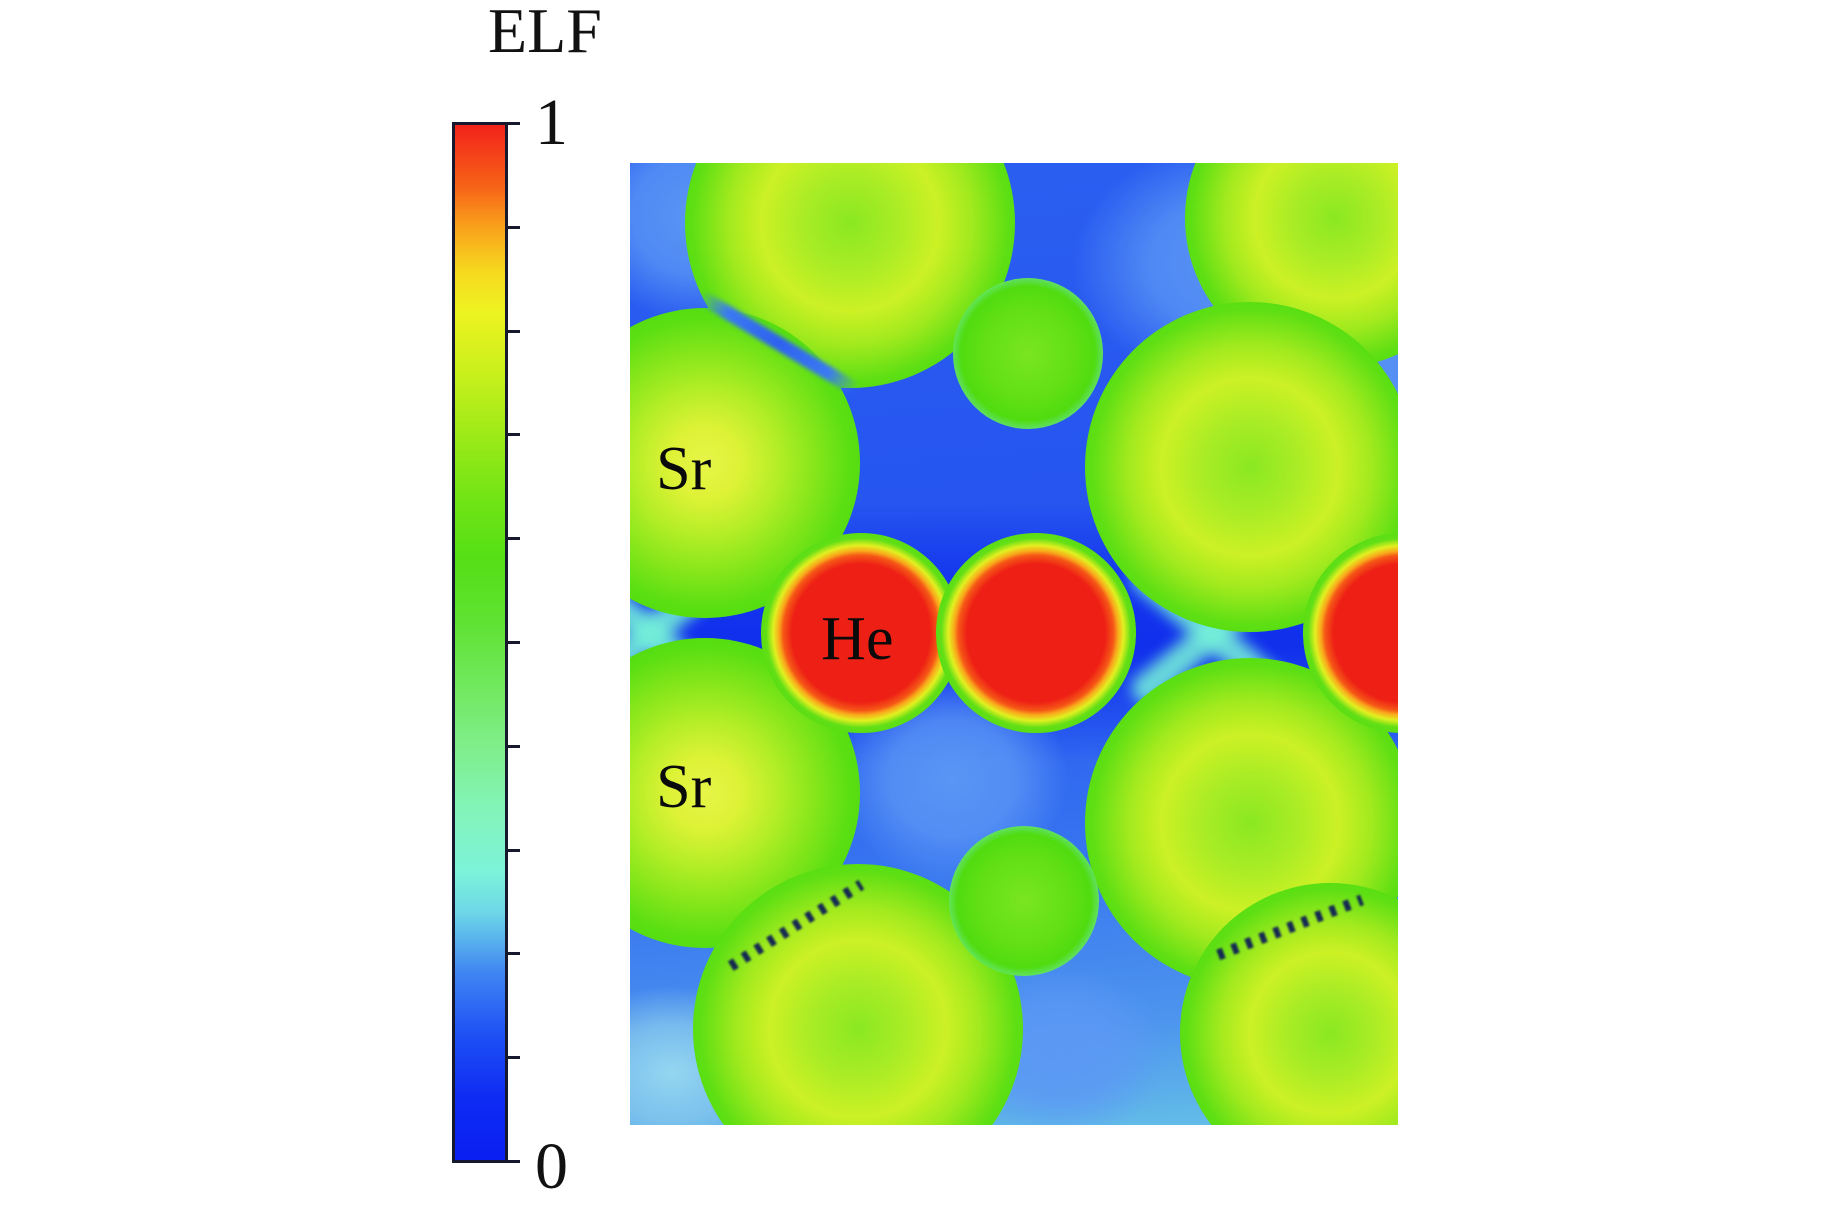 The height and width of the screenshot is (1210, 1843). What do you see at coordinates (551, 1166) in the screenshot?
I see `colorbar-min-label: 0` at bounding box center [551, 1166].